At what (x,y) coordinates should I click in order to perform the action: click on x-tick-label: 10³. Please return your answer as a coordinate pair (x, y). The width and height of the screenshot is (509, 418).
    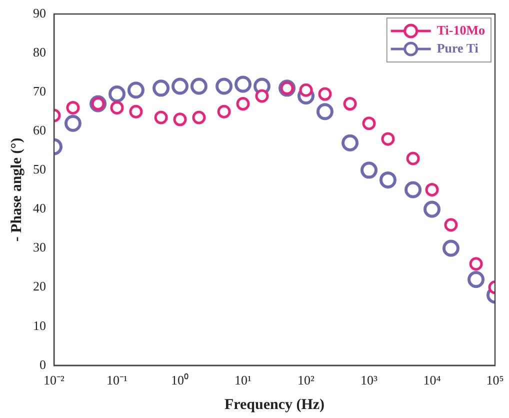
    Looking at the image, I should click on (369, 380).